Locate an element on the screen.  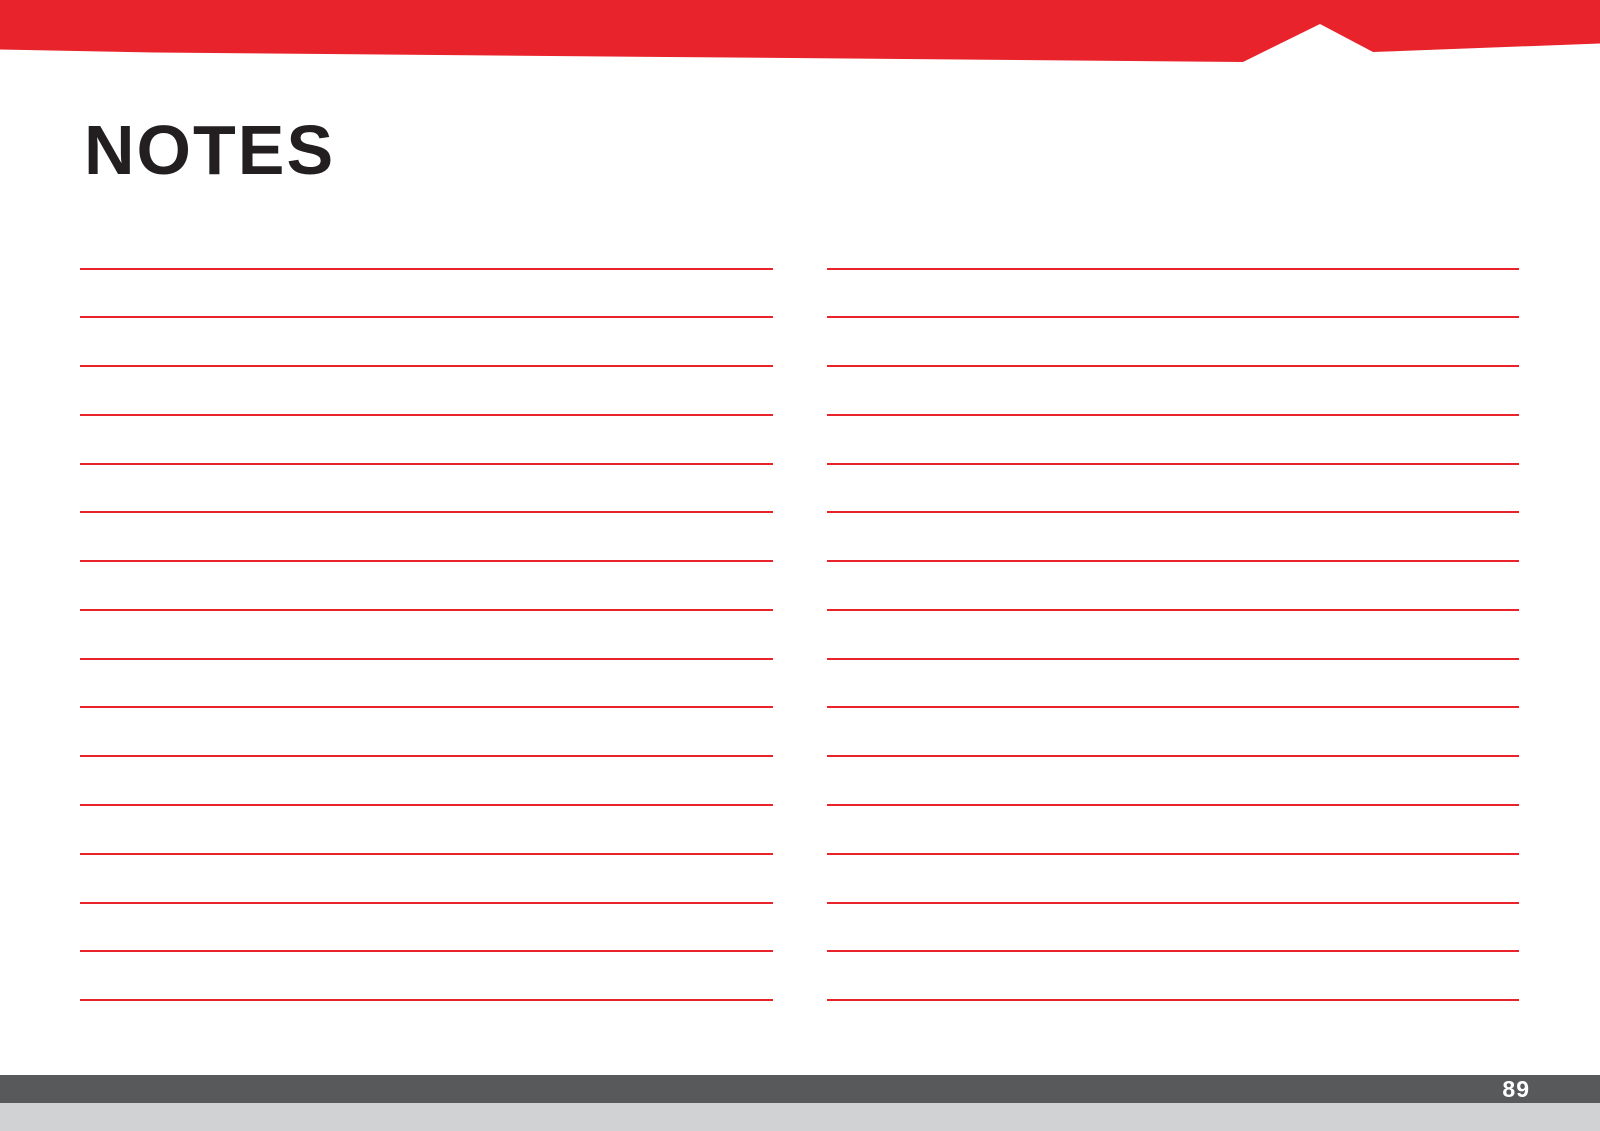
top-banner-shape is located at coordinates (800, 31).